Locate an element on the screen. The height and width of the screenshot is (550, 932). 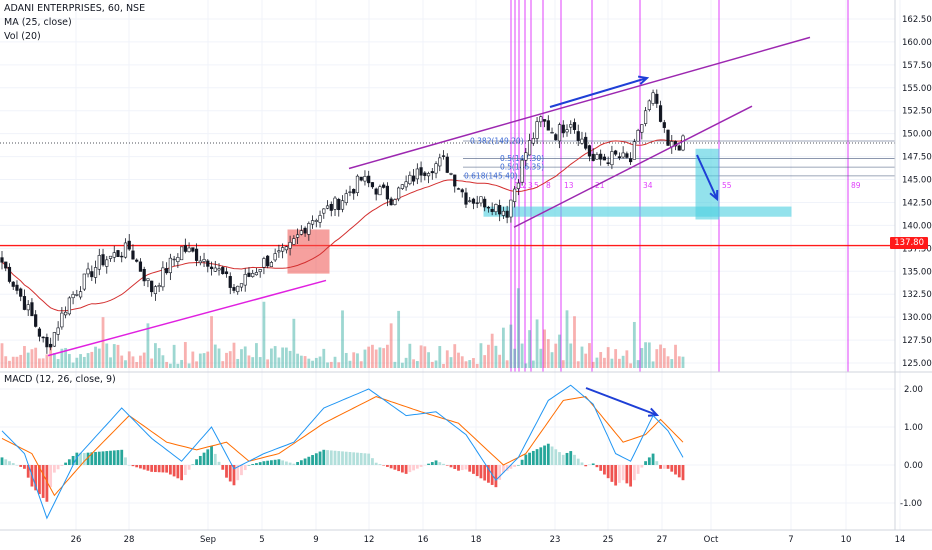
volume-bars is located at coordinates (342, 328).